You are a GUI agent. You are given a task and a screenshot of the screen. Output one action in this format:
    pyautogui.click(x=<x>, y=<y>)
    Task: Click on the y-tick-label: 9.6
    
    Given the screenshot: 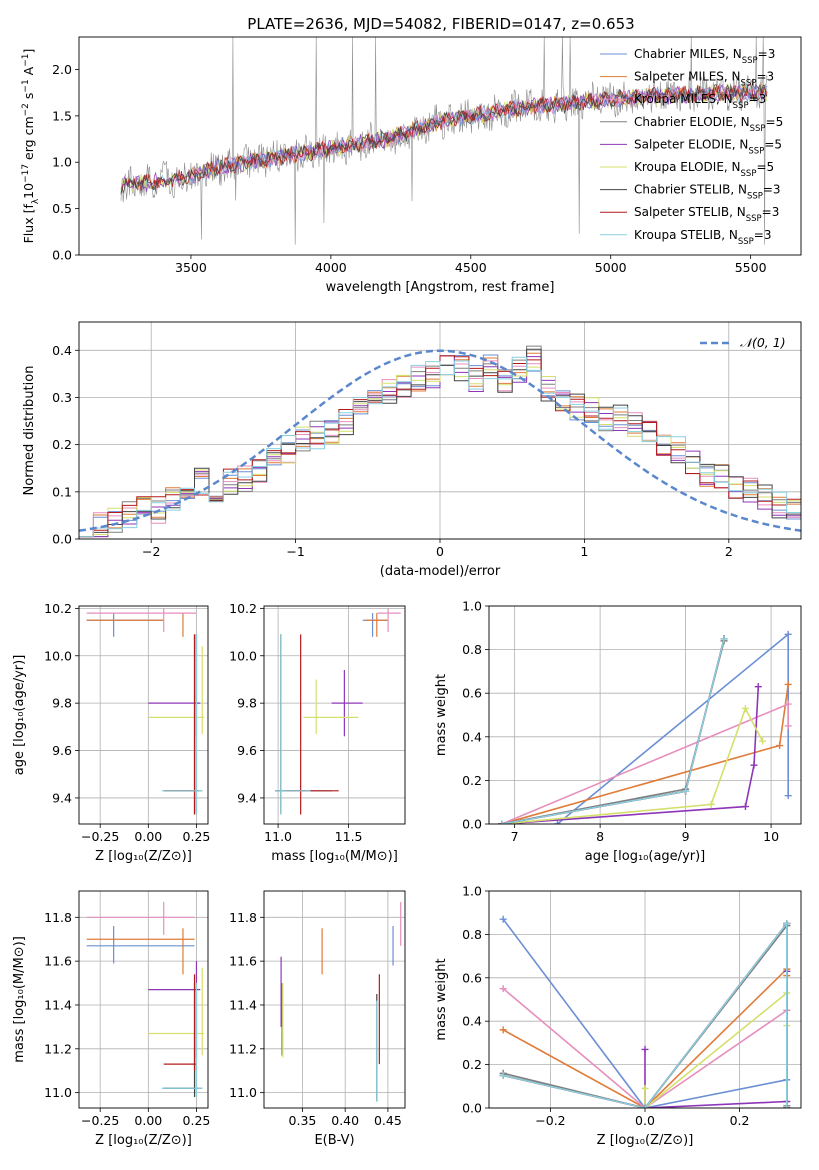 What is the action you would take?
    pyautogui.click(x=247, y=750)
    